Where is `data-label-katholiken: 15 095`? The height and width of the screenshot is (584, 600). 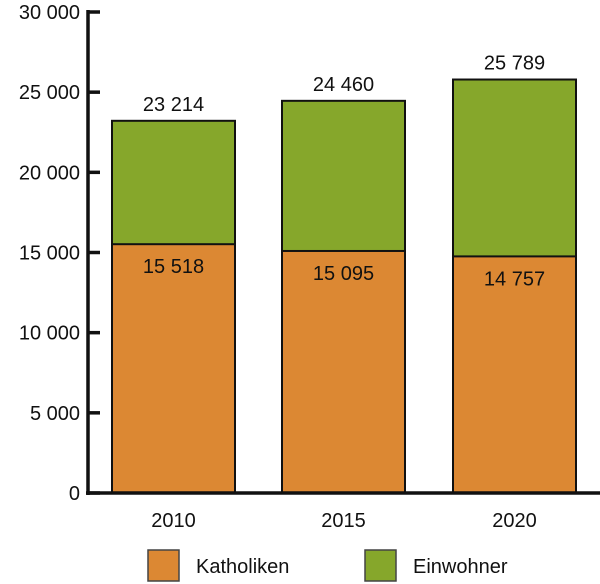
data-label-katholiken: 15 095 is located at coordinates (343, 274).